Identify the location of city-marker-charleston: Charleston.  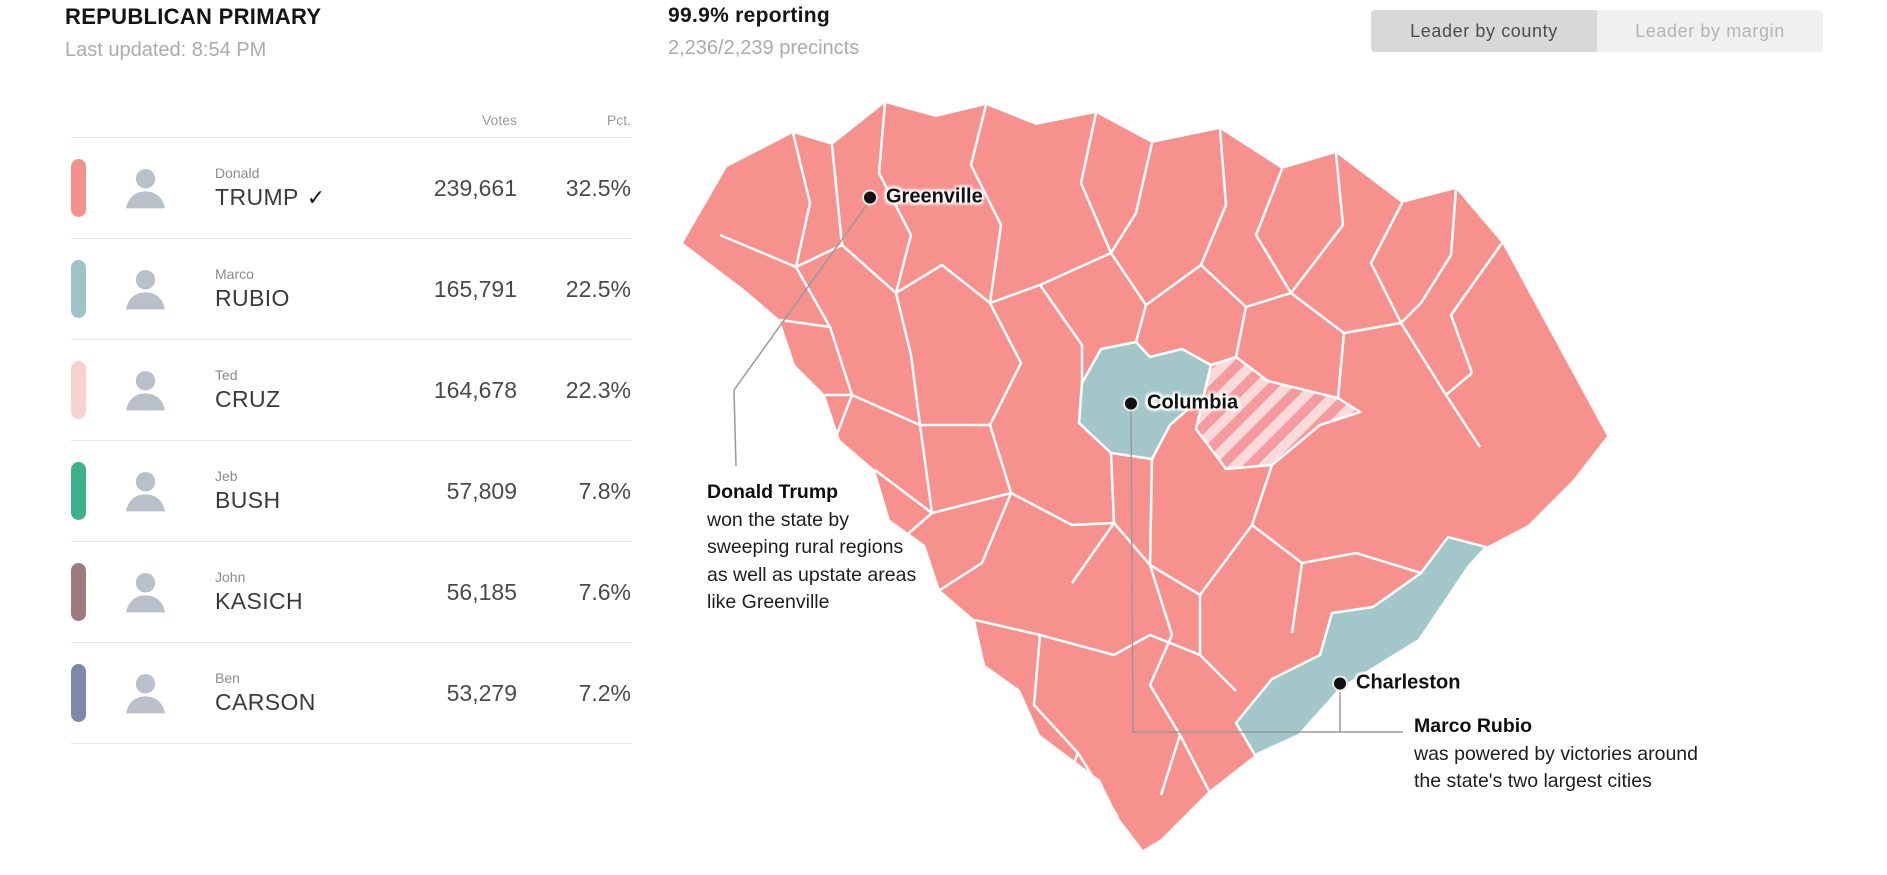
(1396, 683).